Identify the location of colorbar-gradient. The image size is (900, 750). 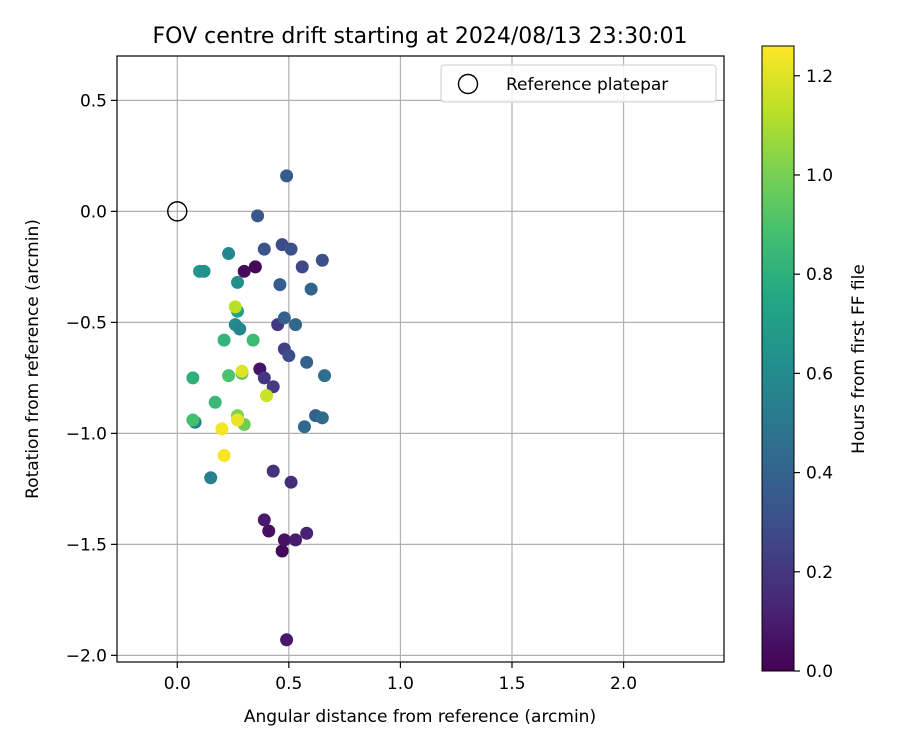
(778, 358).